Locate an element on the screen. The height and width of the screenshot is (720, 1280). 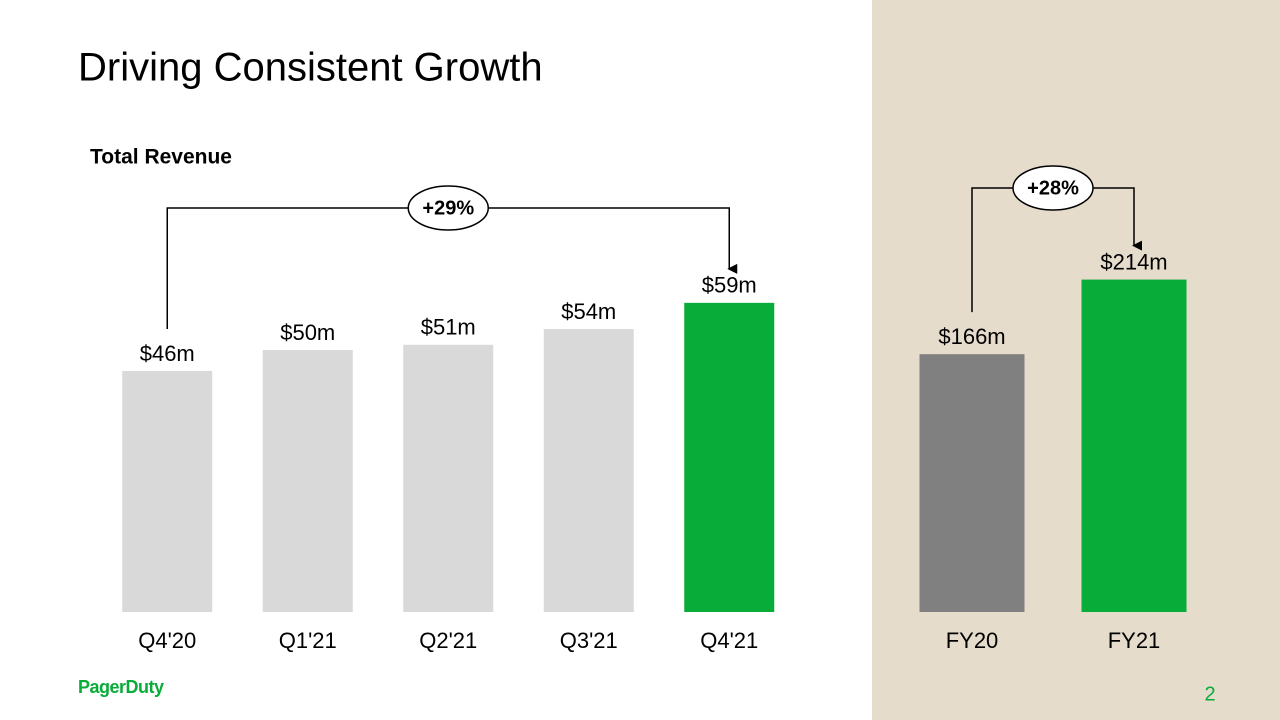
x-tick-label: Q3'21 is located at coordinates (589, 640).